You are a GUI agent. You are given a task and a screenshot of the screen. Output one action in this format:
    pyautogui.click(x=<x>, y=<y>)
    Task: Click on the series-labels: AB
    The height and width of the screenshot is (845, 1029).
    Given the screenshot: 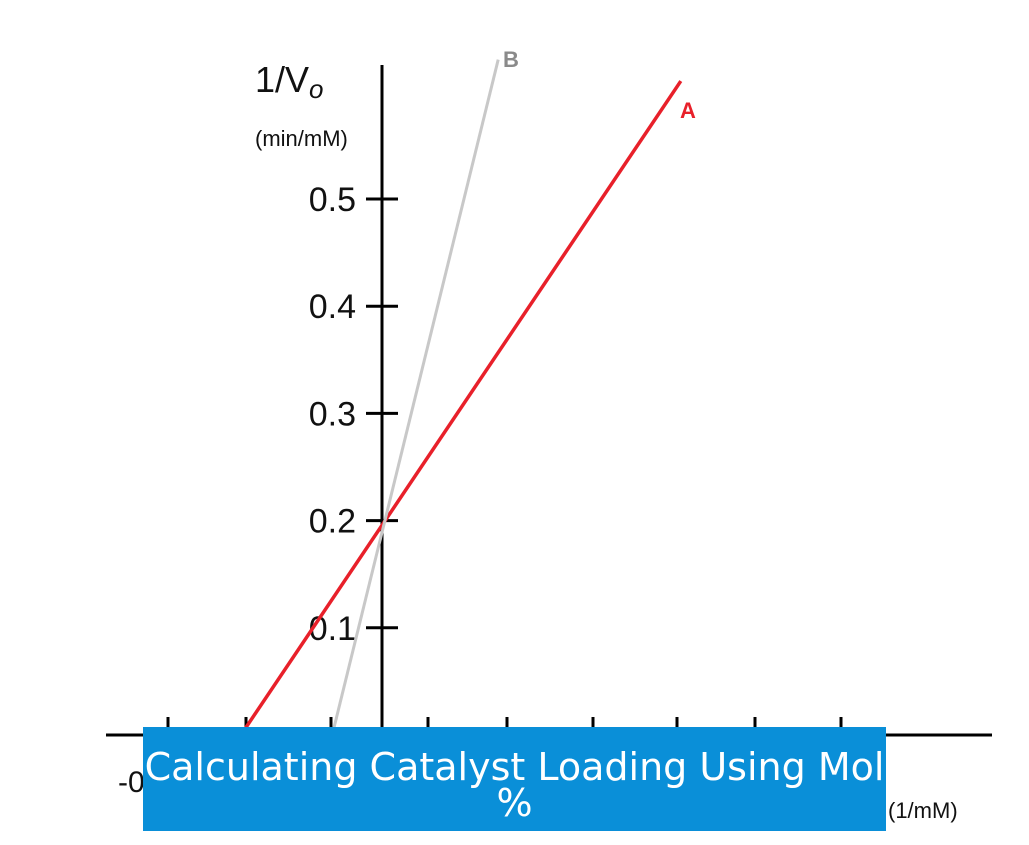 What is the action you would take?
    pyautogui.click(x=599, y=85)
    